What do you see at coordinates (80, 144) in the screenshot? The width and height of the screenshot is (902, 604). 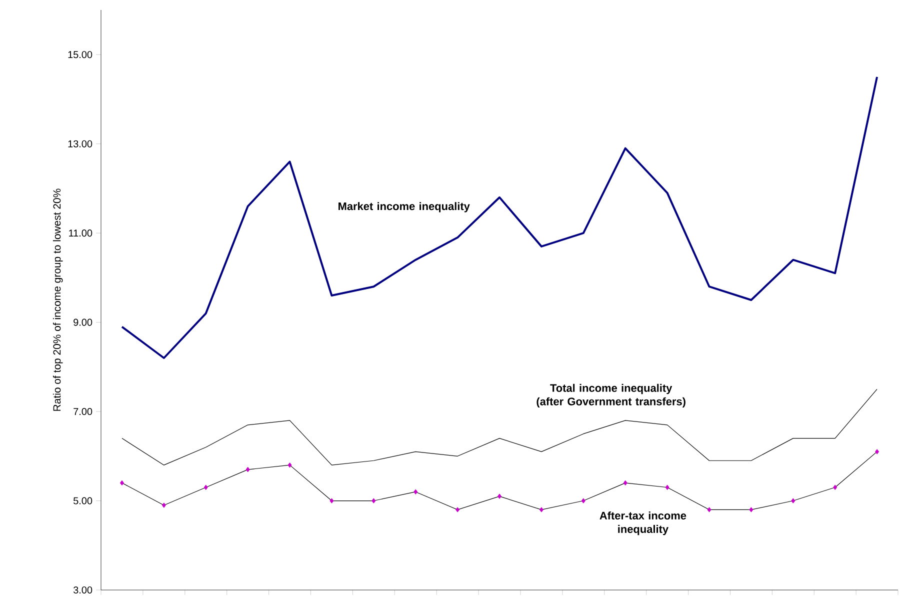 I see `y-tick-label: 13.00` at bounding box center [80, 144].